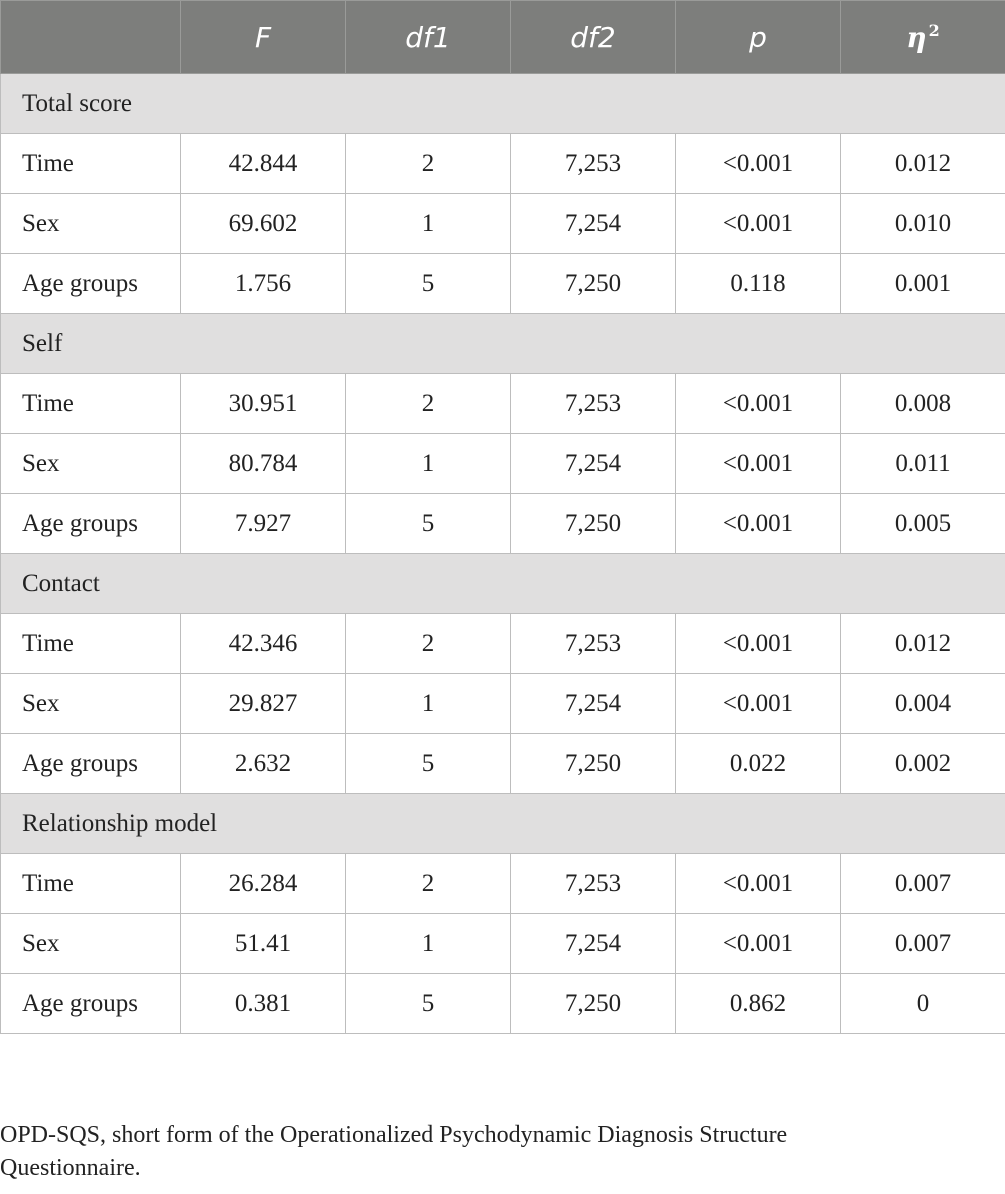 Image resolution: width=1005 pixels, height=1194 pixels. I want to click on table-row: Sex 29.827 1 7,254 <0.001 0.004, so click(502, 703).